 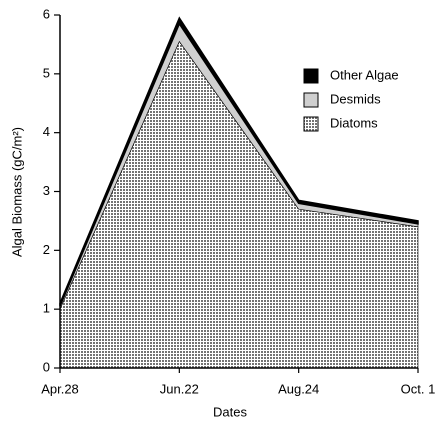 What do you see at coordinates (298, 388) in the screenshot?
I see `x-tick-label: Aug.24` at bounding box center [298, 388].